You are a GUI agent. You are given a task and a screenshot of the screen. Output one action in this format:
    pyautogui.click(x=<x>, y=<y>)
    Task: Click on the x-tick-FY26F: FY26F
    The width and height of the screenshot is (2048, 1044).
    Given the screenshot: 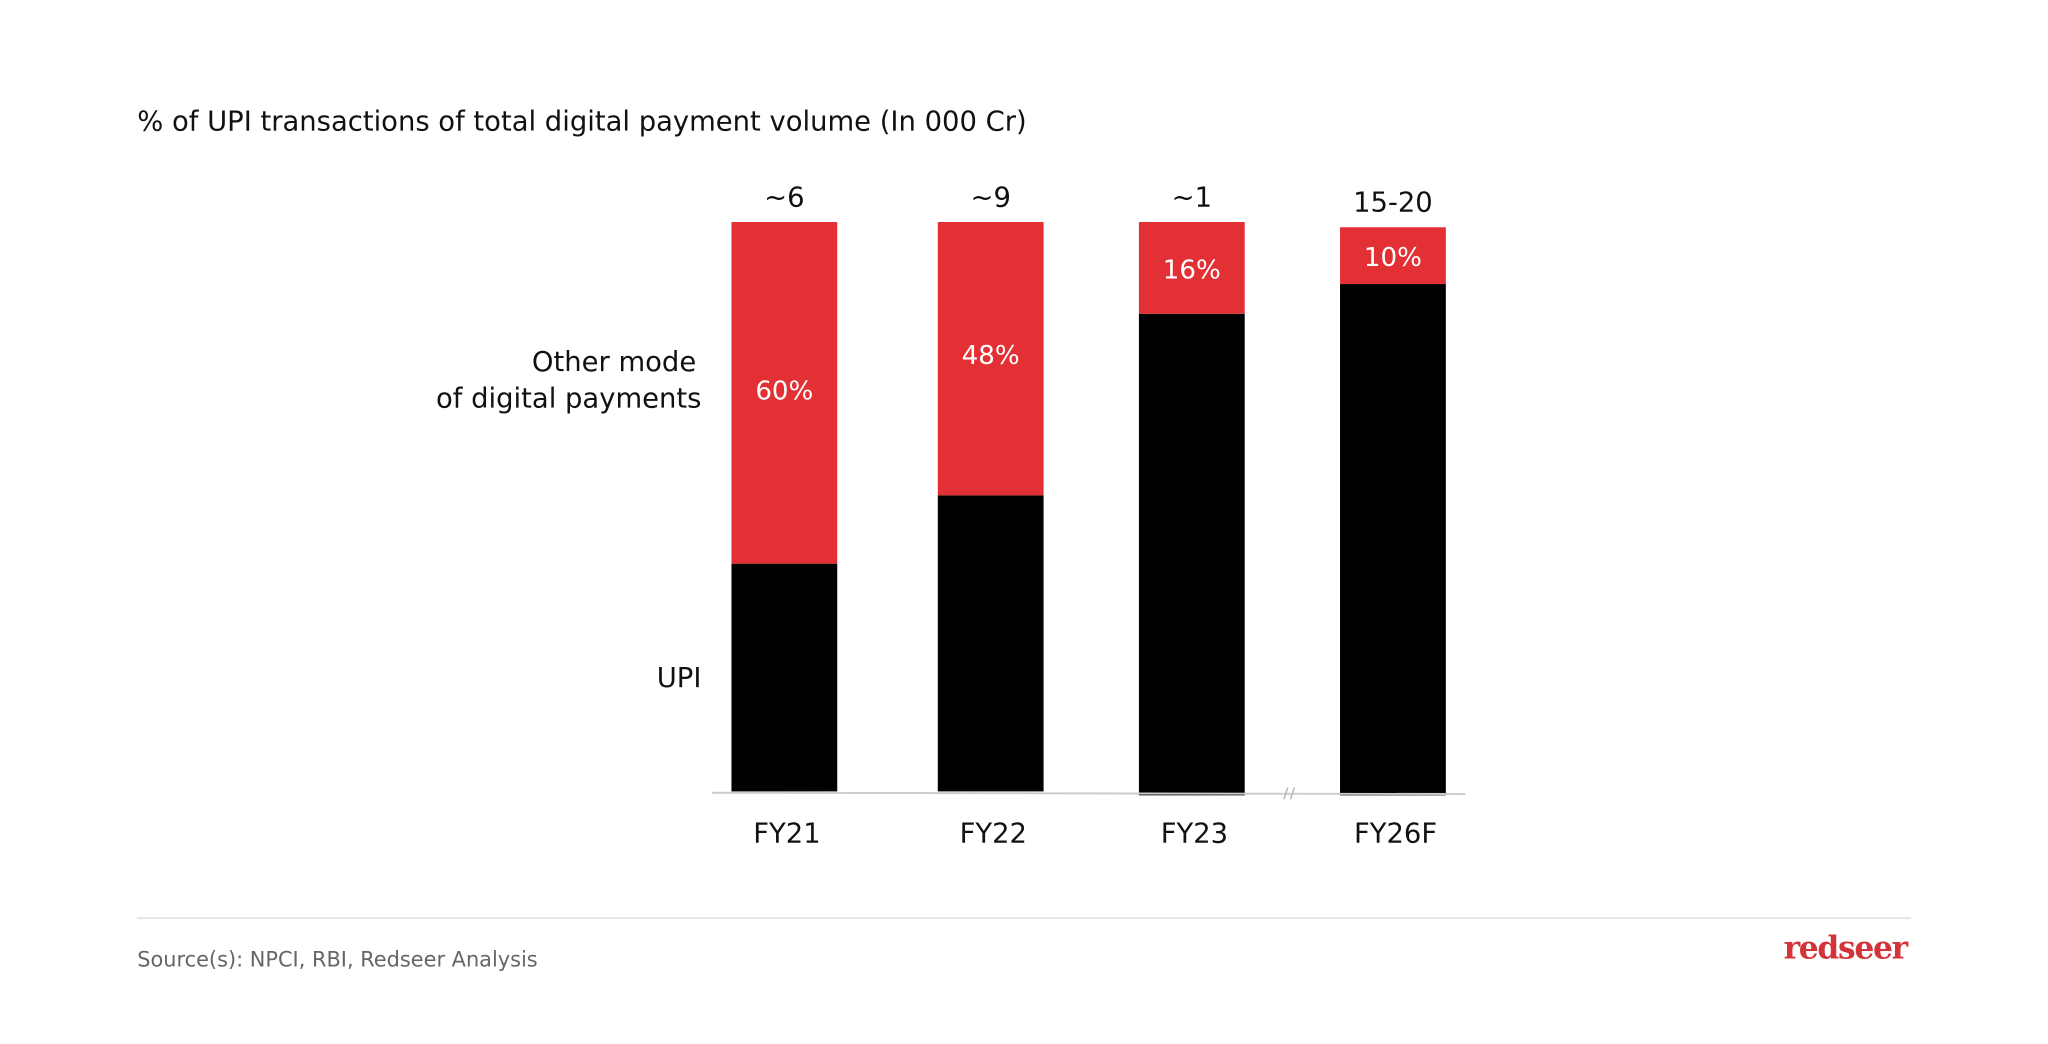 What is the action you would take?
    pyautogui.click(x=1395, y=833)
    